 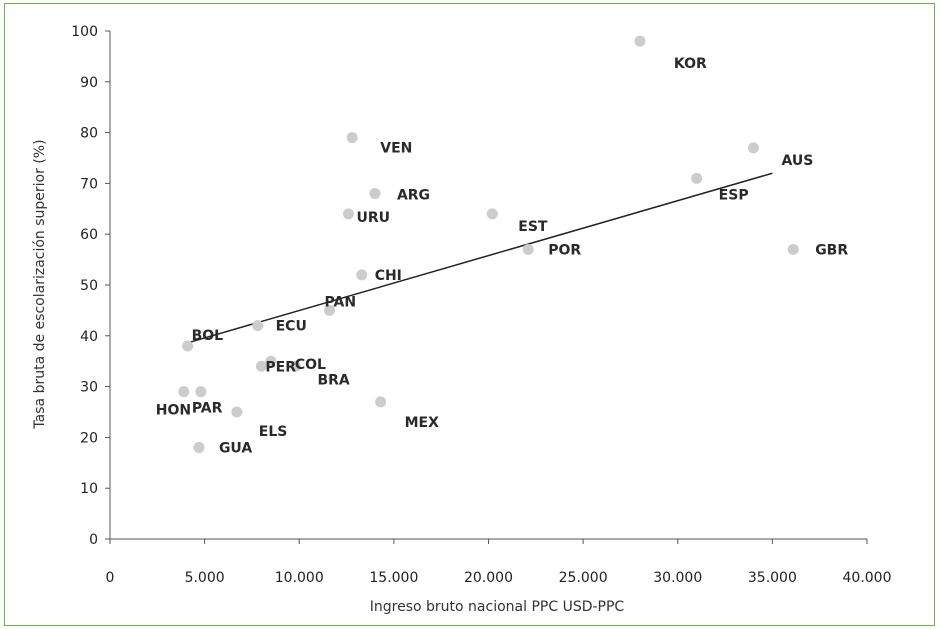 I want to click on x-tick-label: 20.000, so click(x=488, y=578).